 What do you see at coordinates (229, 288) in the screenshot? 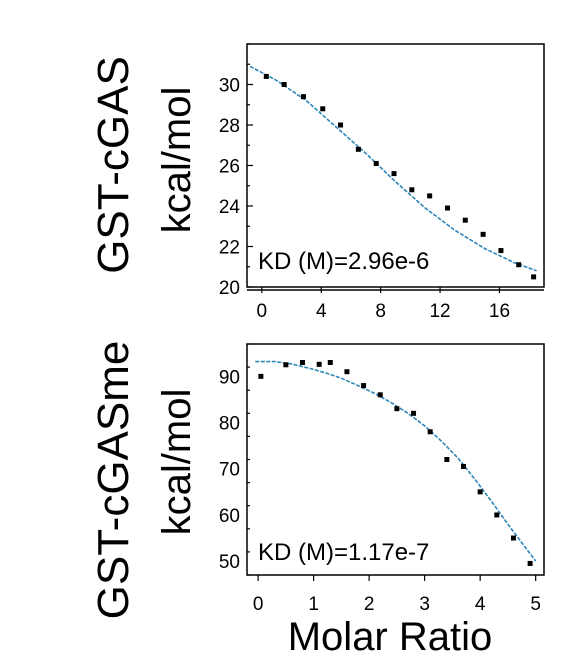
I see `y-tick-label: 20` at bounding box center [229, 288].